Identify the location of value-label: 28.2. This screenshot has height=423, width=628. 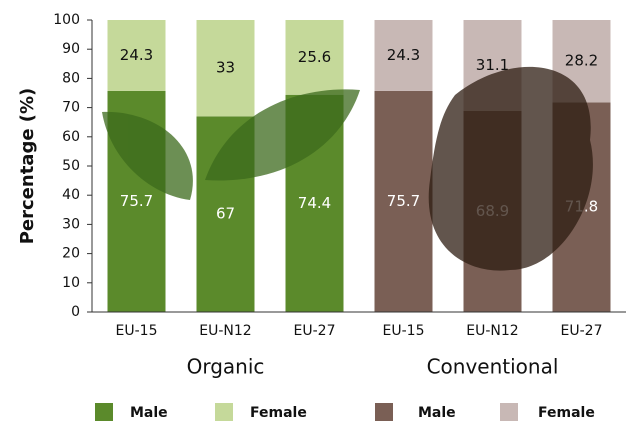
(581, 61).